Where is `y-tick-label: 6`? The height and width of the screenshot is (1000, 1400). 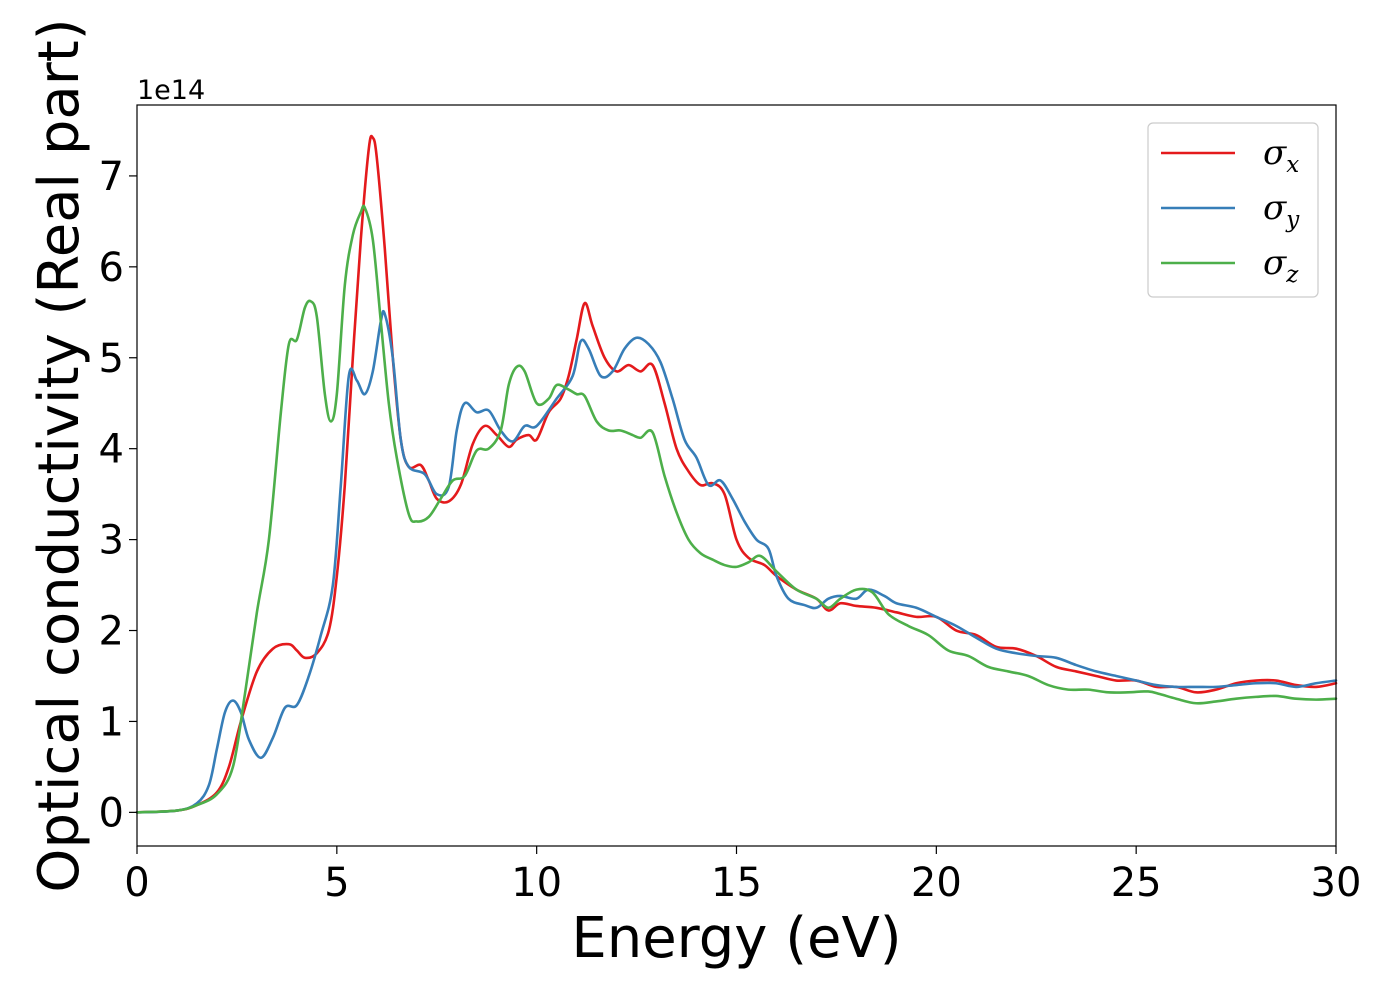 y-tick-label: 6 is located at coordinates (111, 268).